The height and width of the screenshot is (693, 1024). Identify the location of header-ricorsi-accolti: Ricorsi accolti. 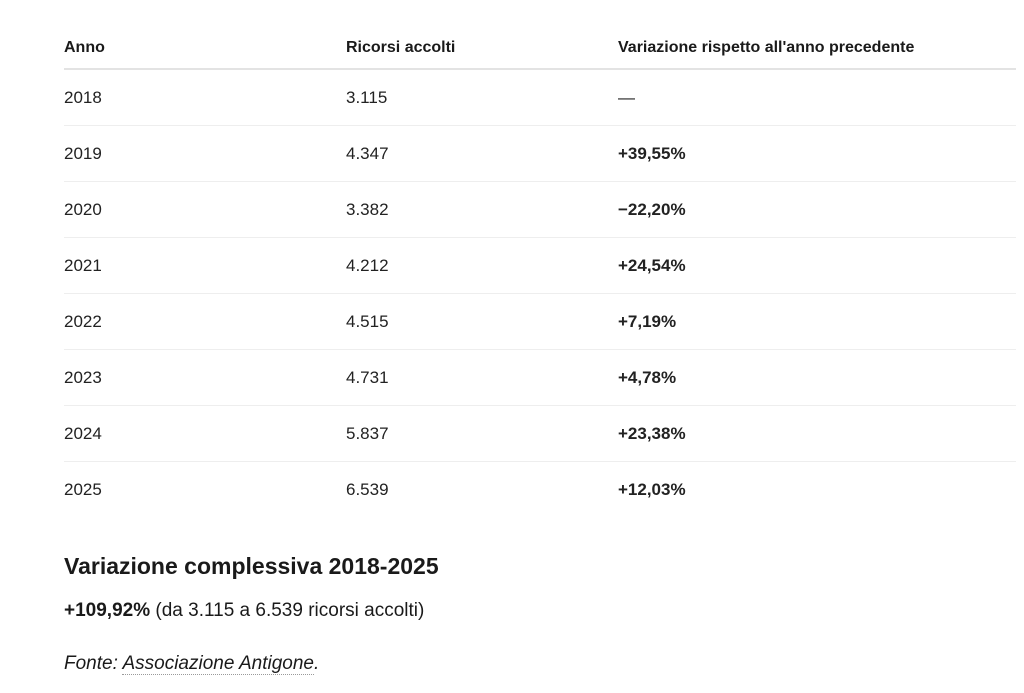
(482, 49).